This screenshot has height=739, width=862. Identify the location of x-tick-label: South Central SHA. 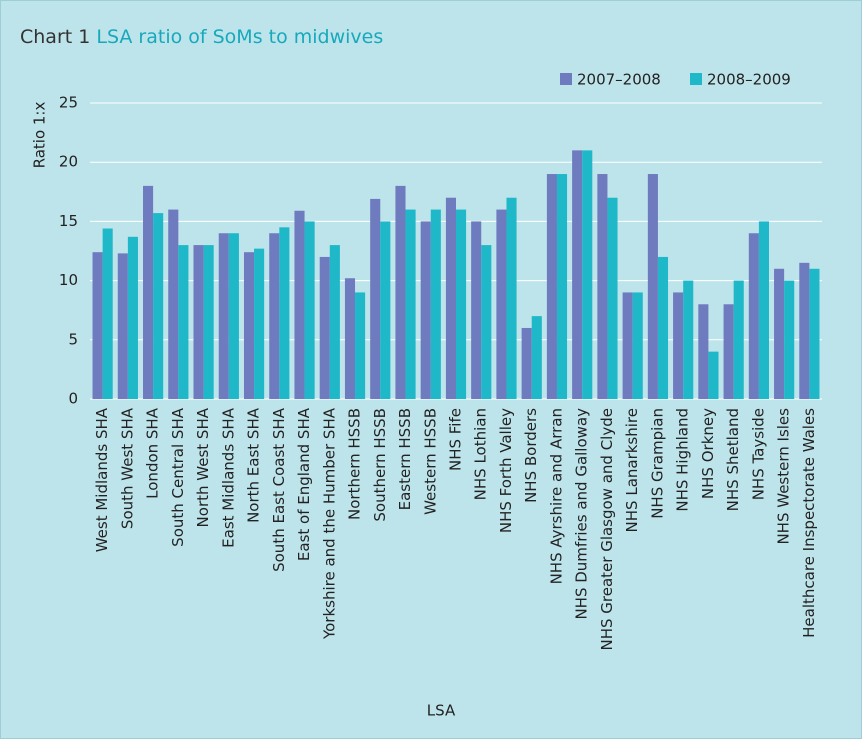
(178, 477).